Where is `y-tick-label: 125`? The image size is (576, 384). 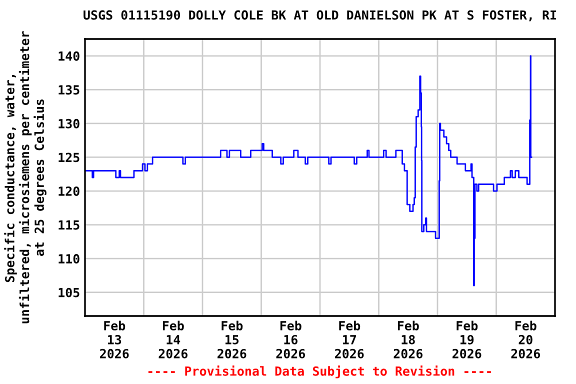 y-tick-label: 125 is located at coordinates (69, 157).